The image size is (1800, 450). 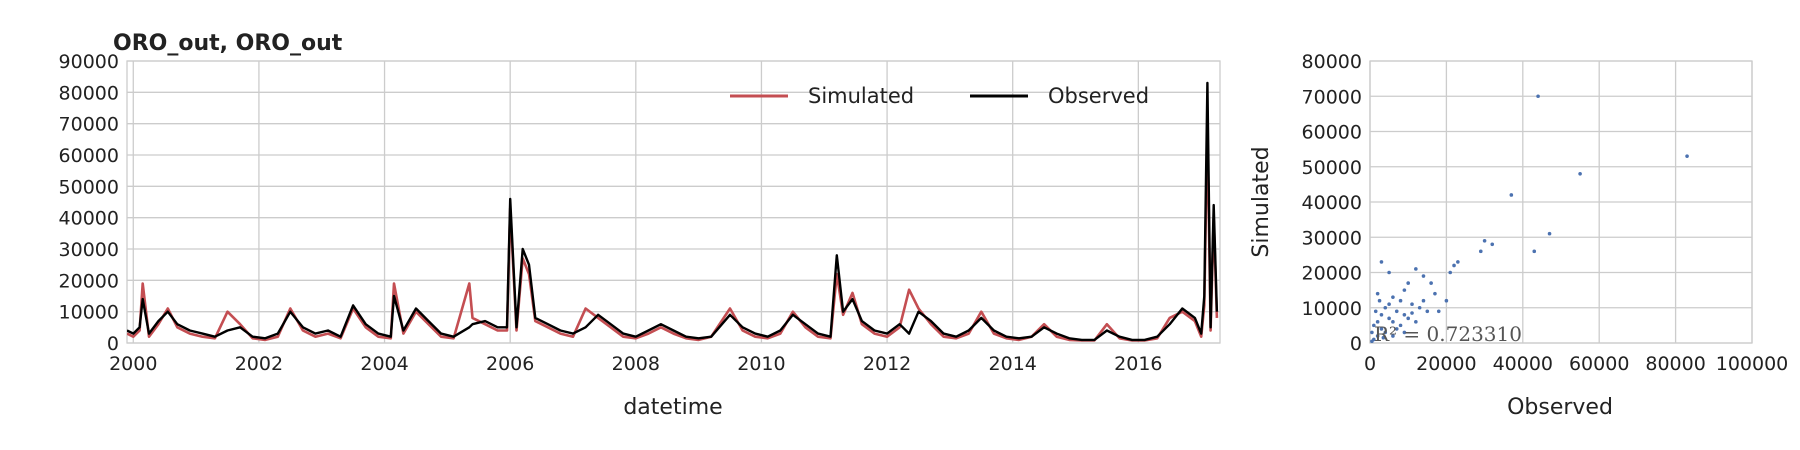 What do you see at coordinates (1523, 364) in the screenshot?
I see `x-tick-label: 40000` at bounding box center [1523, 364].